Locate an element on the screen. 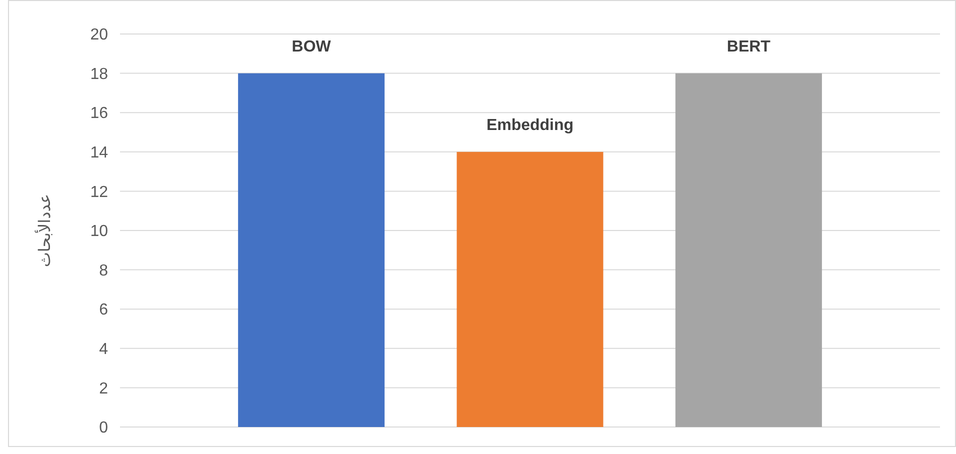  y-tick-label: 16 is located at coordinates (99, 113).